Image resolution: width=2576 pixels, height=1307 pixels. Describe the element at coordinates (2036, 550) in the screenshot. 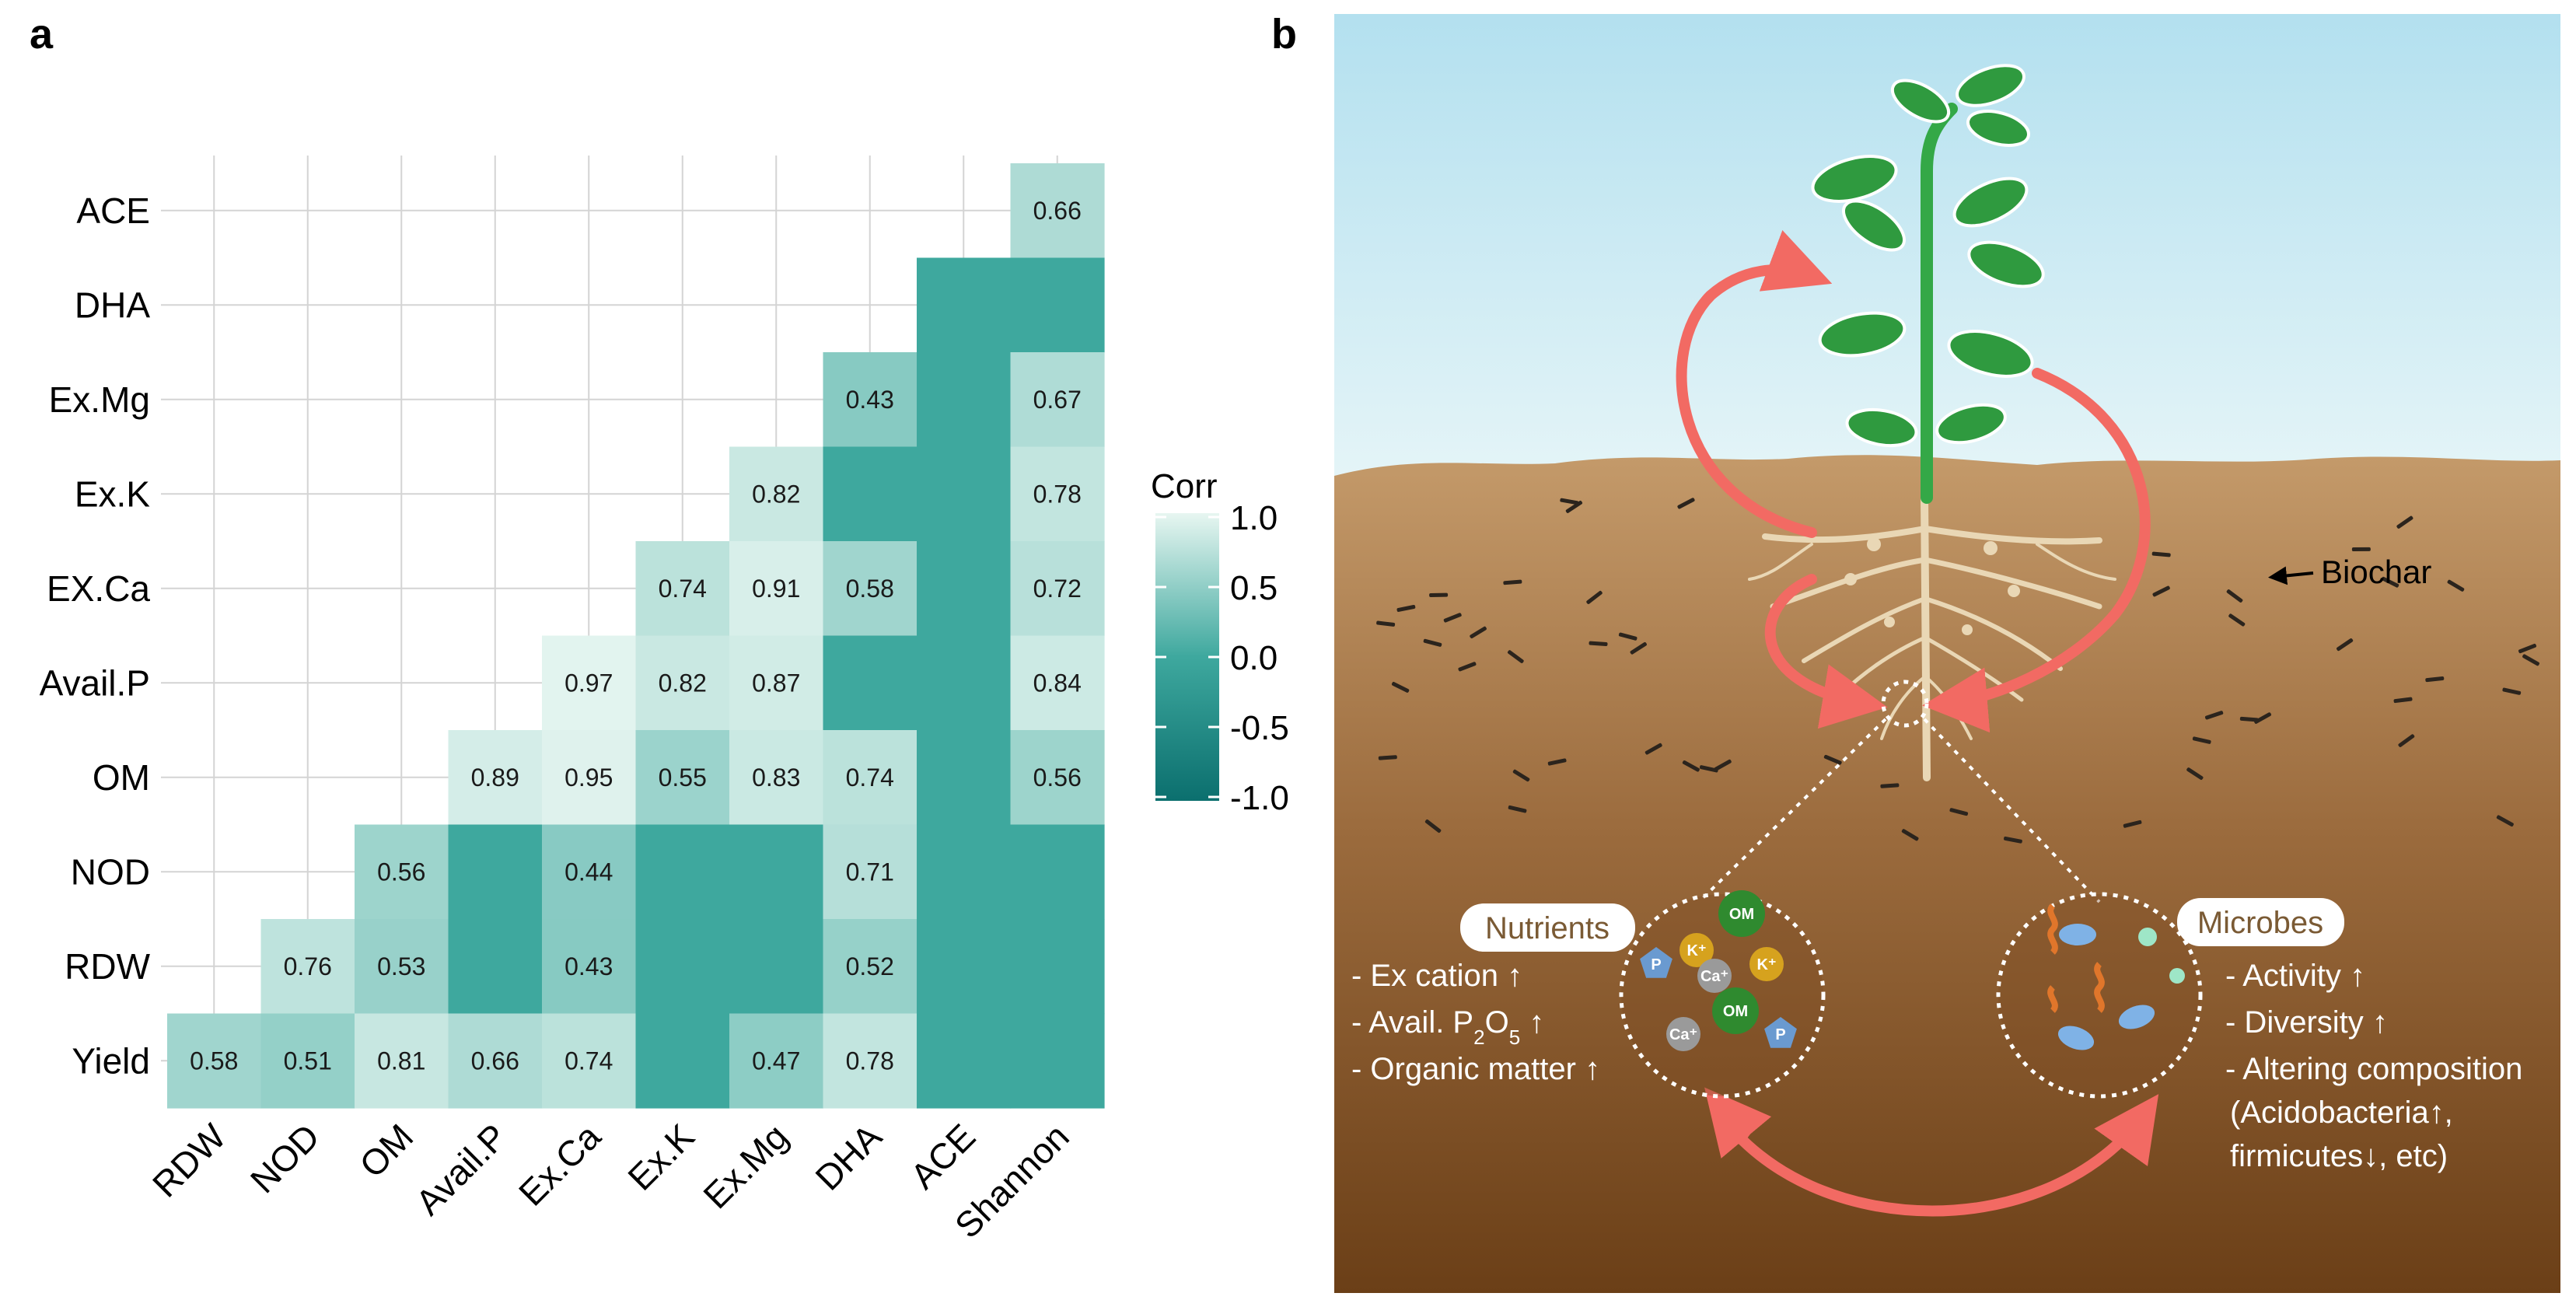

I see `arrow-shoot-to-root` at that location.